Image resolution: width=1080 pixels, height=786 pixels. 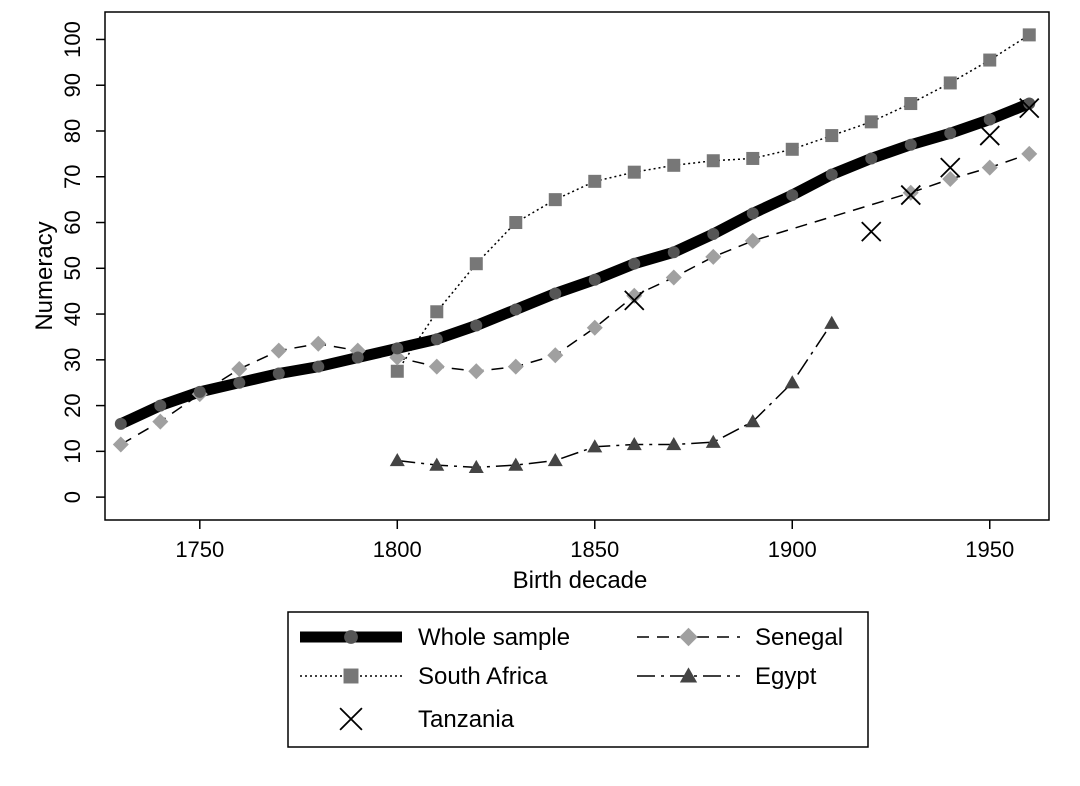 I want to click on legend-marker-egypt, so click(x=688, y=675).